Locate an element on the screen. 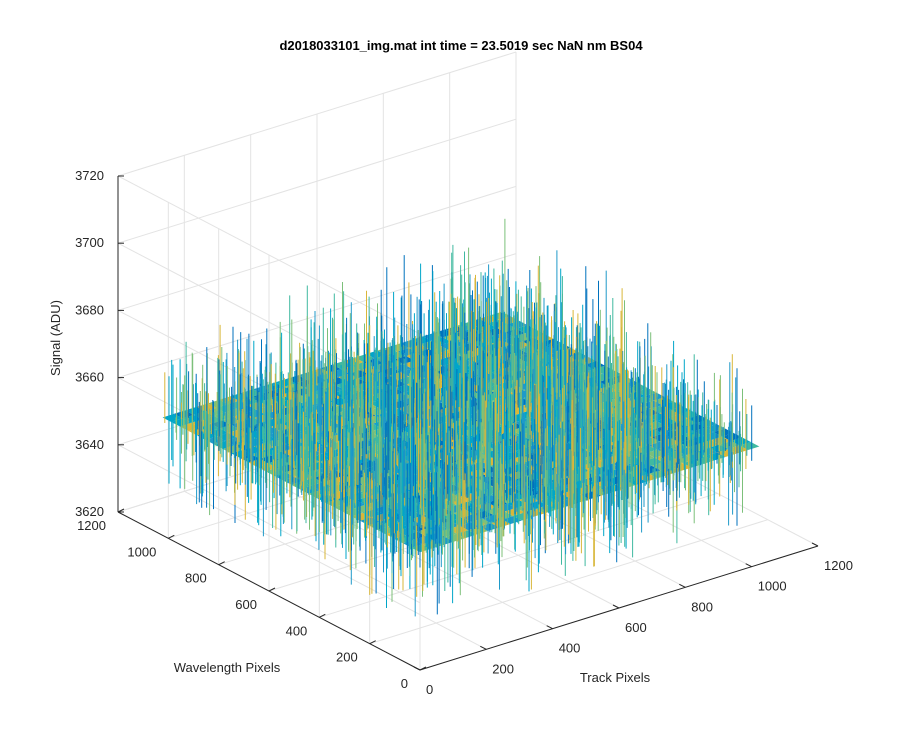  z-tick-label: 3680 is located at coordinates (89, 309).